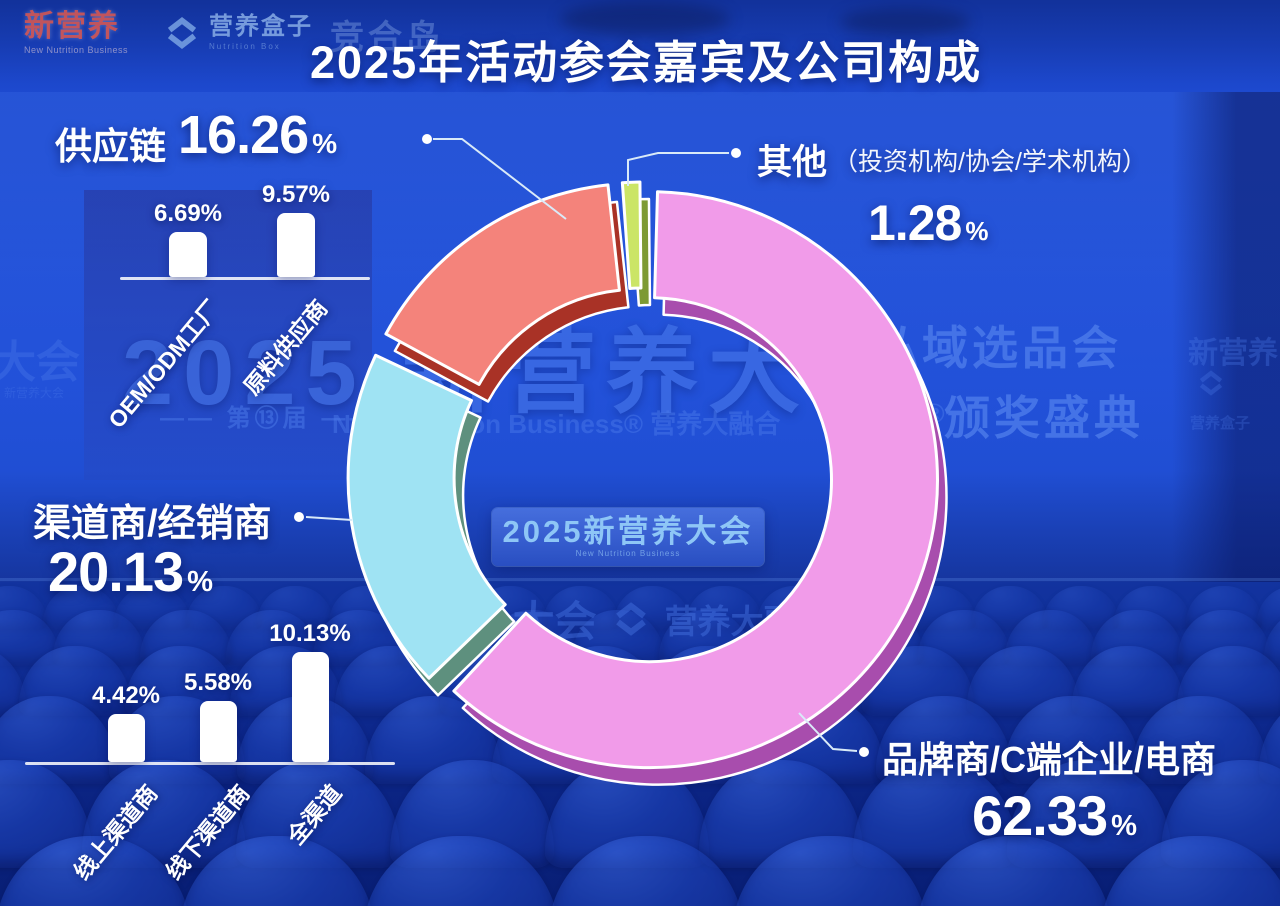 The width and height of the screenshot is (1280, 906). I want to click on backdrop-right-line-2: 颁奖盛典, so click(1044, 418).